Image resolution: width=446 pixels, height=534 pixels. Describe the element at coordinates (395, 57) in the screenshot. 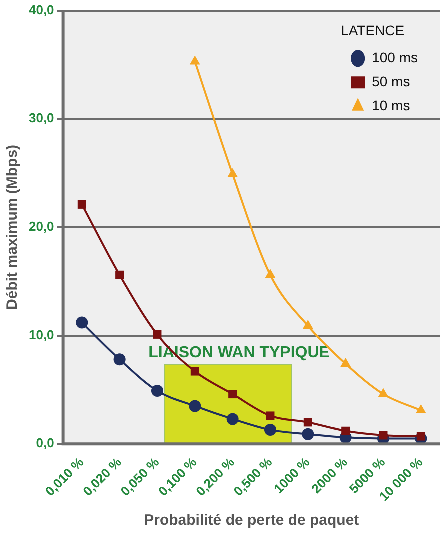

I see `legend-label: 100 ms` at that location.